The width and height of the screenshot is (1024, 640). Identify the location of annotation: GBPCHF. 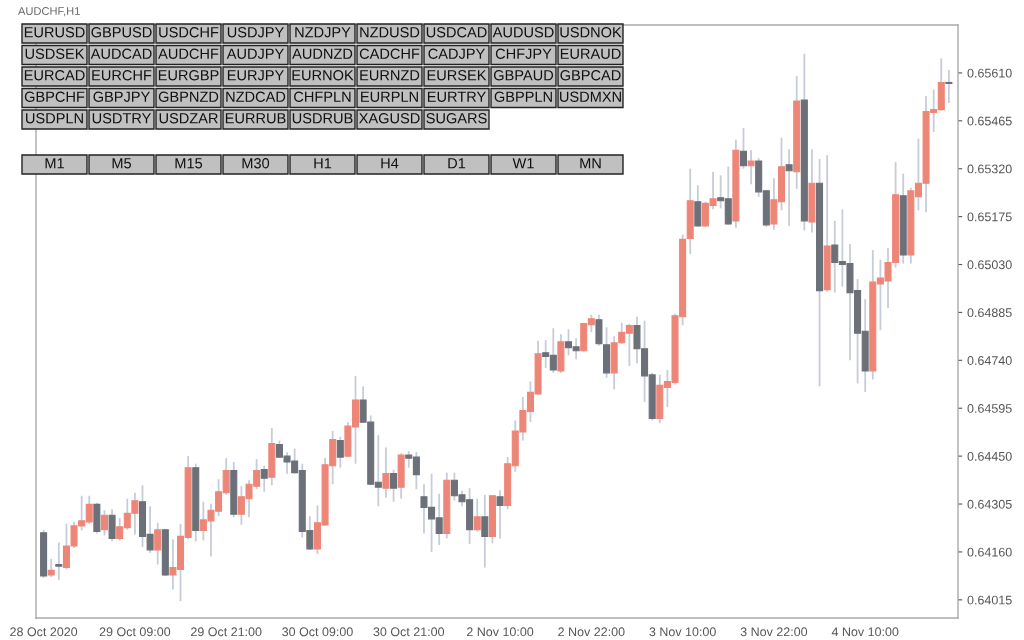
(54, 96).